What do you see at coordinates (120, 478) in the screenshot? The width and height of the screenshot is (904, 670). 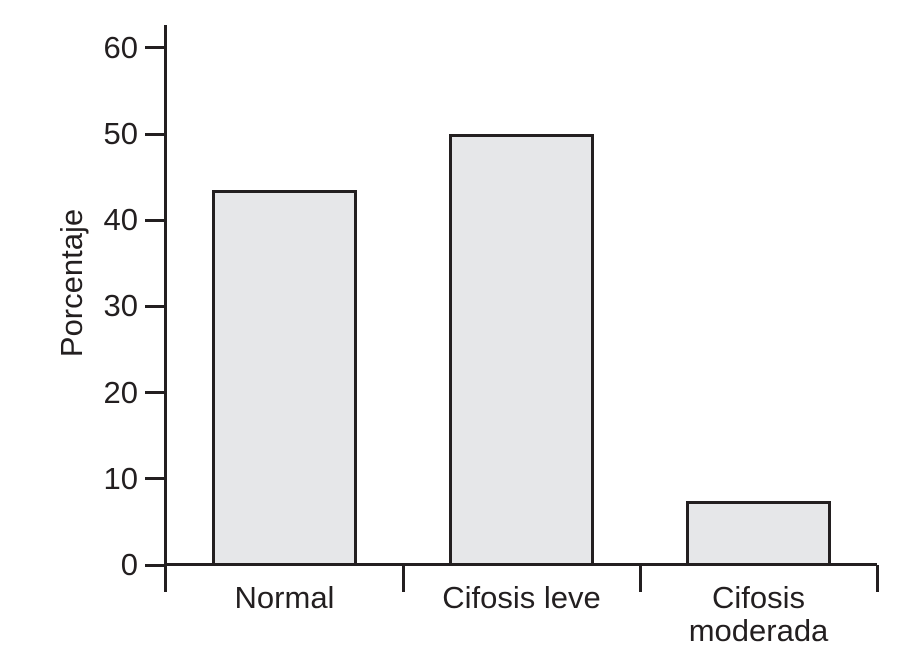 I see `y-tick-label: 10` at bounding box center [120, 478].